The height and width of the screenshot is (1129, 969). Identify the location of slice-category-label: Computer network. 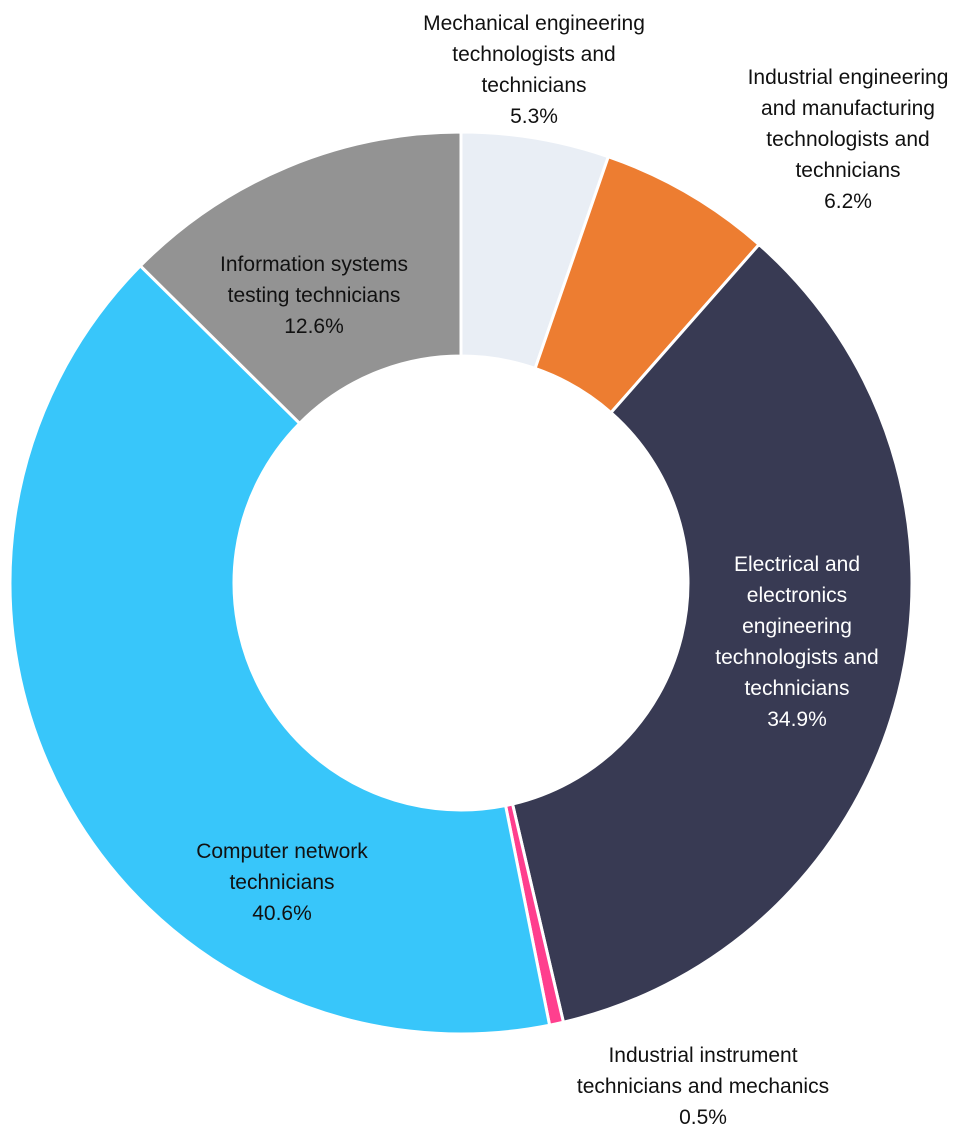
(282, 851).